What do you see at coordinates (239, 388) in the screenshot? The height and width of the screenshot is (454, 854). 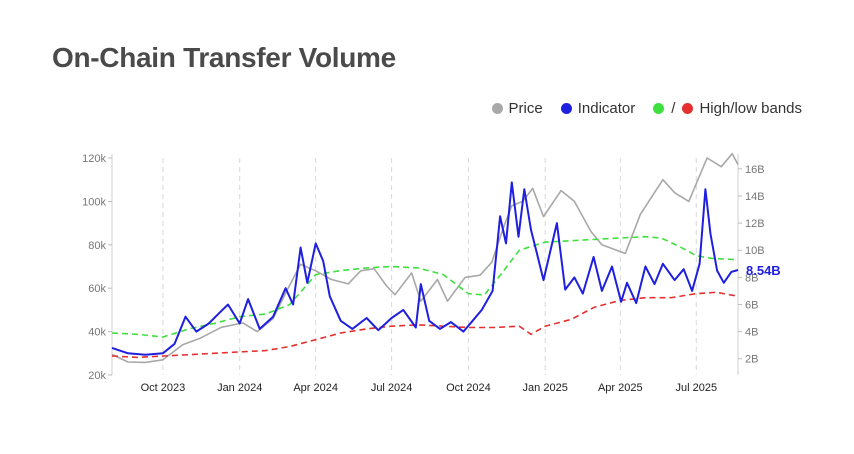 I see `x-tick-label: Jan 2024` at bounding box center [239, 388].